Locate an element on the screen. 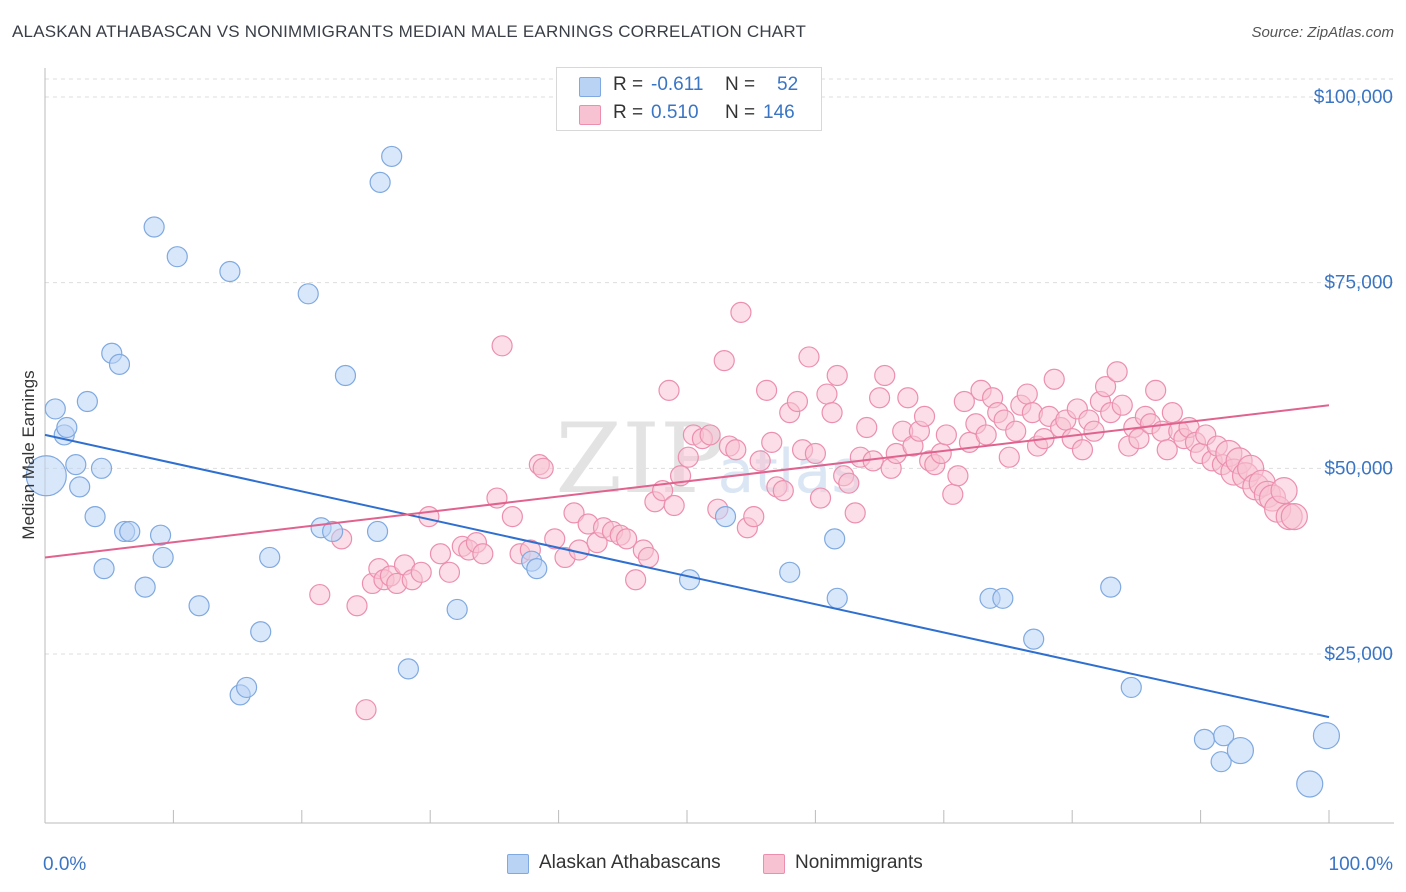 Image resolution: width=1406 pixels, height=892 pixels. legend-label-athabascans: Alaskan Athabascans is located at coordinates (630, 862).